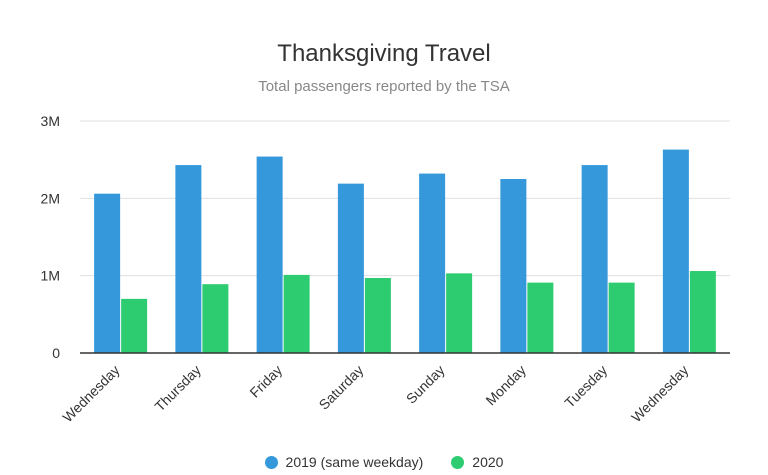 This screenshot has height=475, width=768. I want to click on x-tick-label: Saturday, so click(341, 387).